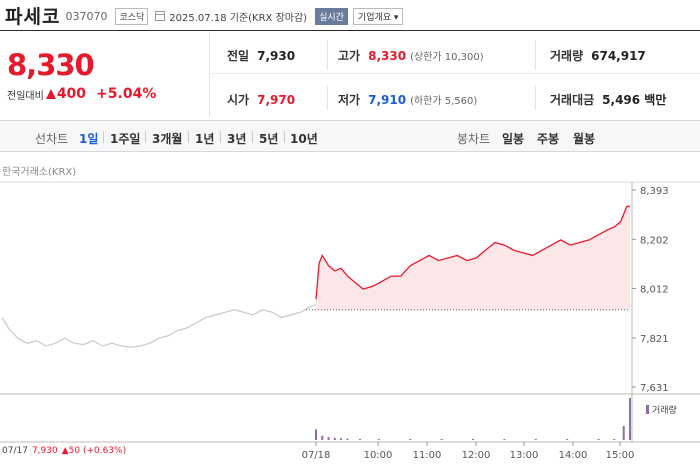 The image size is (700, 465). Describe the element at coordinates (52, 139) in the screenshot. I see `line-chart-label: 선차트` at that location.